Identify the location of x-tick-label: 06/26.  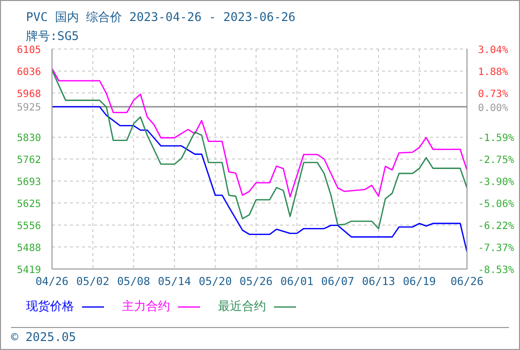
(467, 281).